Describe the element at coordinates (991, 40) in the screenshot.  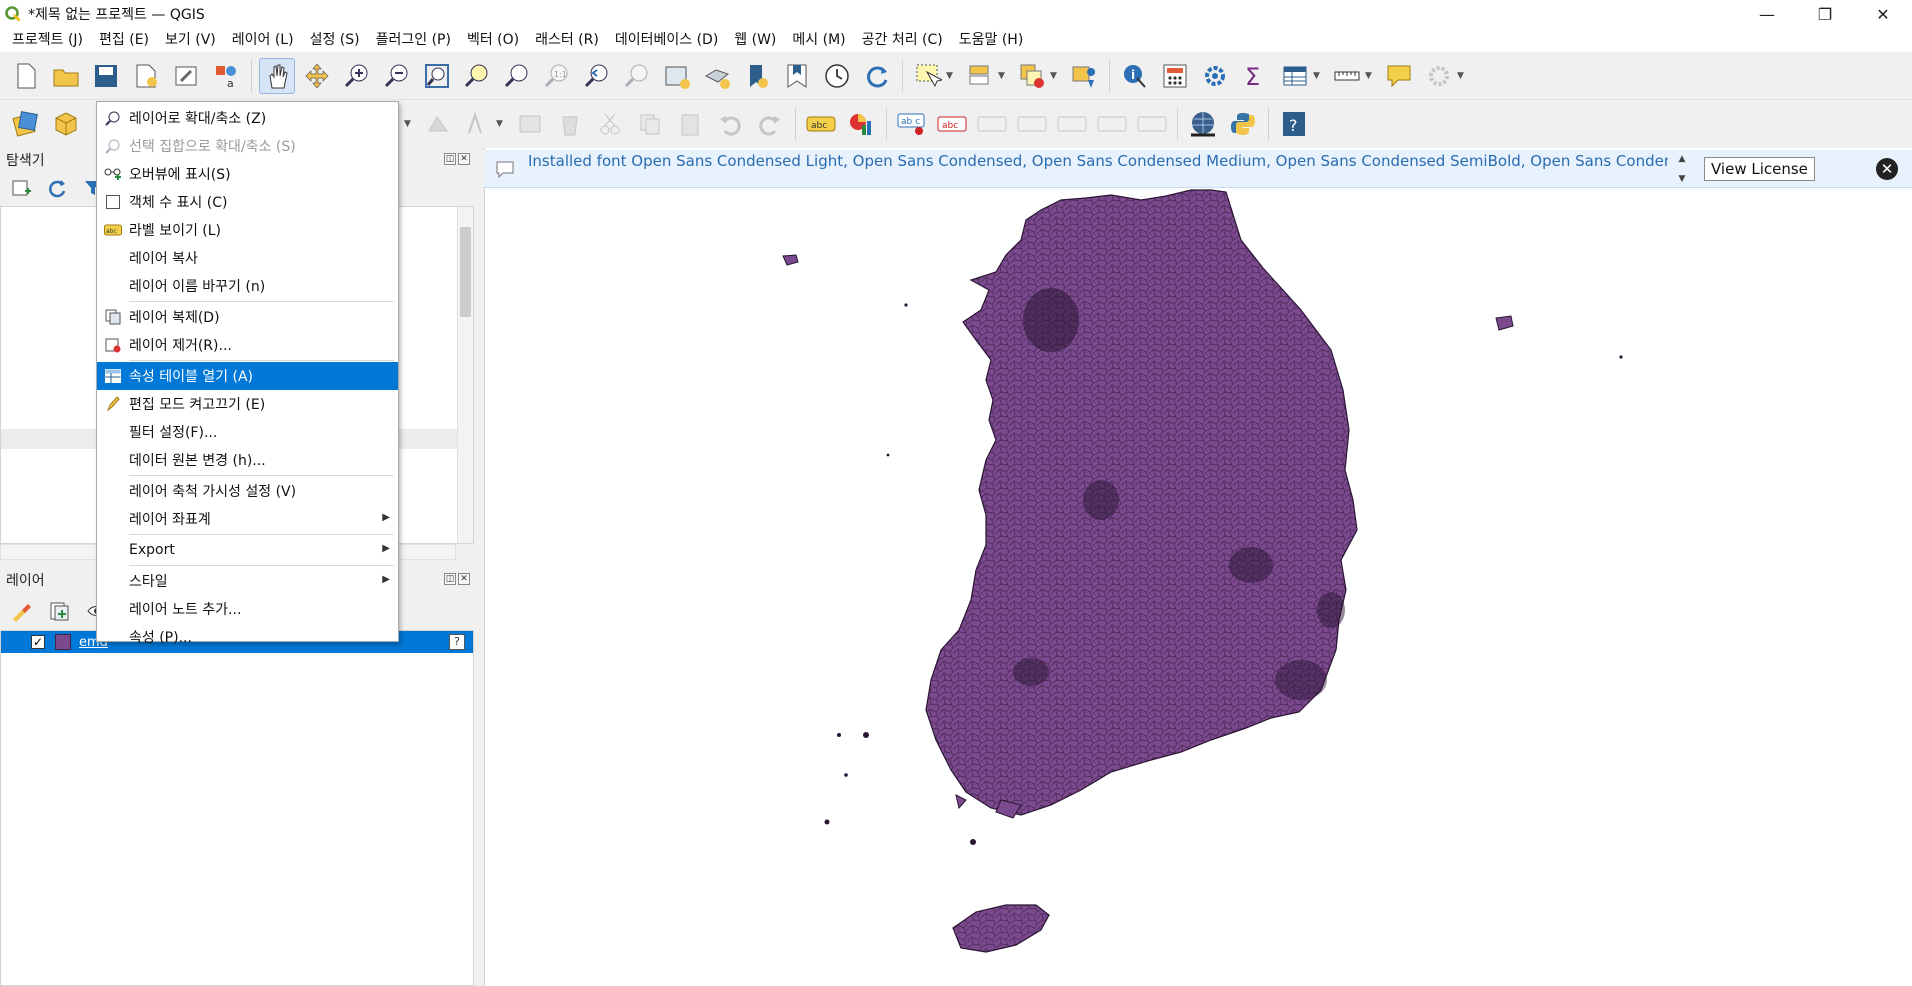
I see `menu-help: 도움말 (H)` at that location.